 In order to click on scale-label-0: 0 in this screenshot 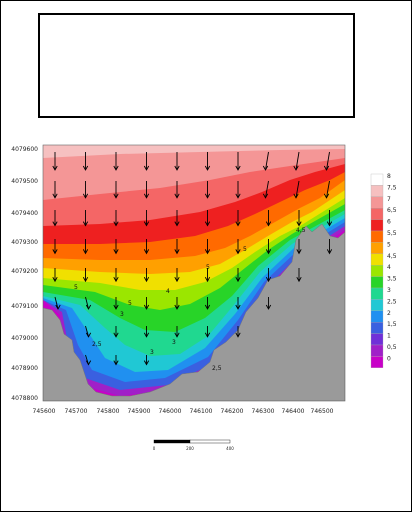, I will do `click(154, 448)`.